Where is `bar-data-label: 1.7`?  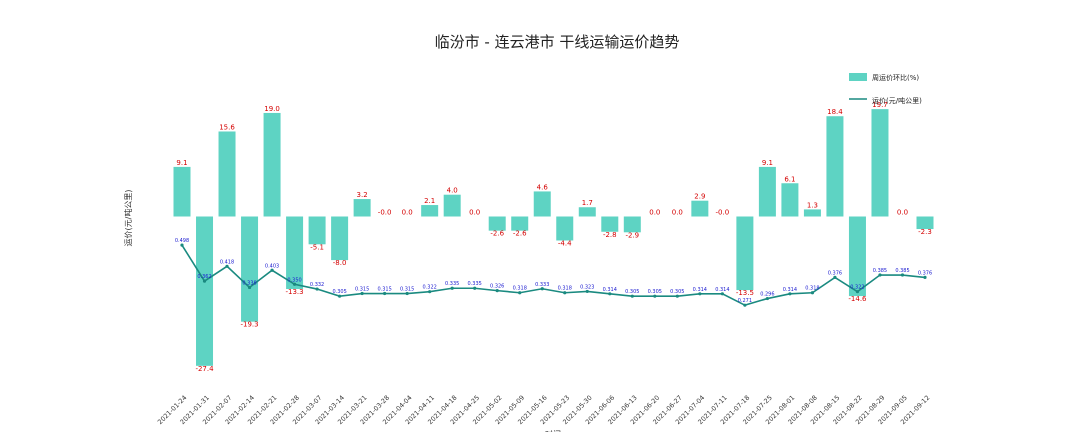 bar-data-label: 1.7 is located at coordinates (587, 203).